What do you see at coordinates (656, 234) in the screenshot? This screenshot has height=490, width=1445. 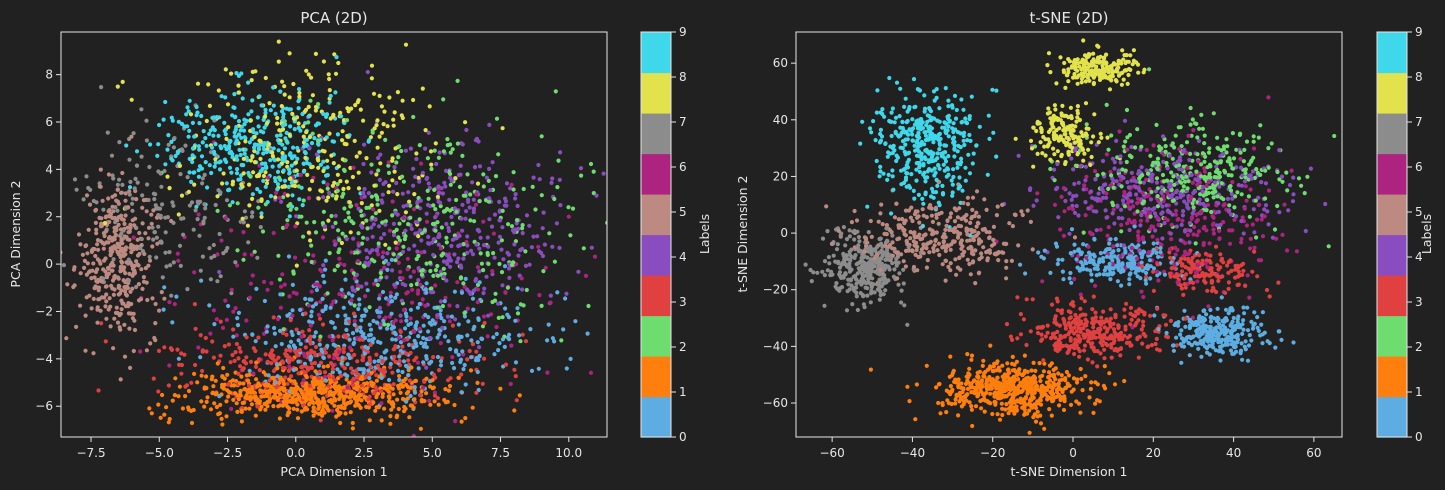 I see `colorbar-frame` at bounding box center [656, 234].